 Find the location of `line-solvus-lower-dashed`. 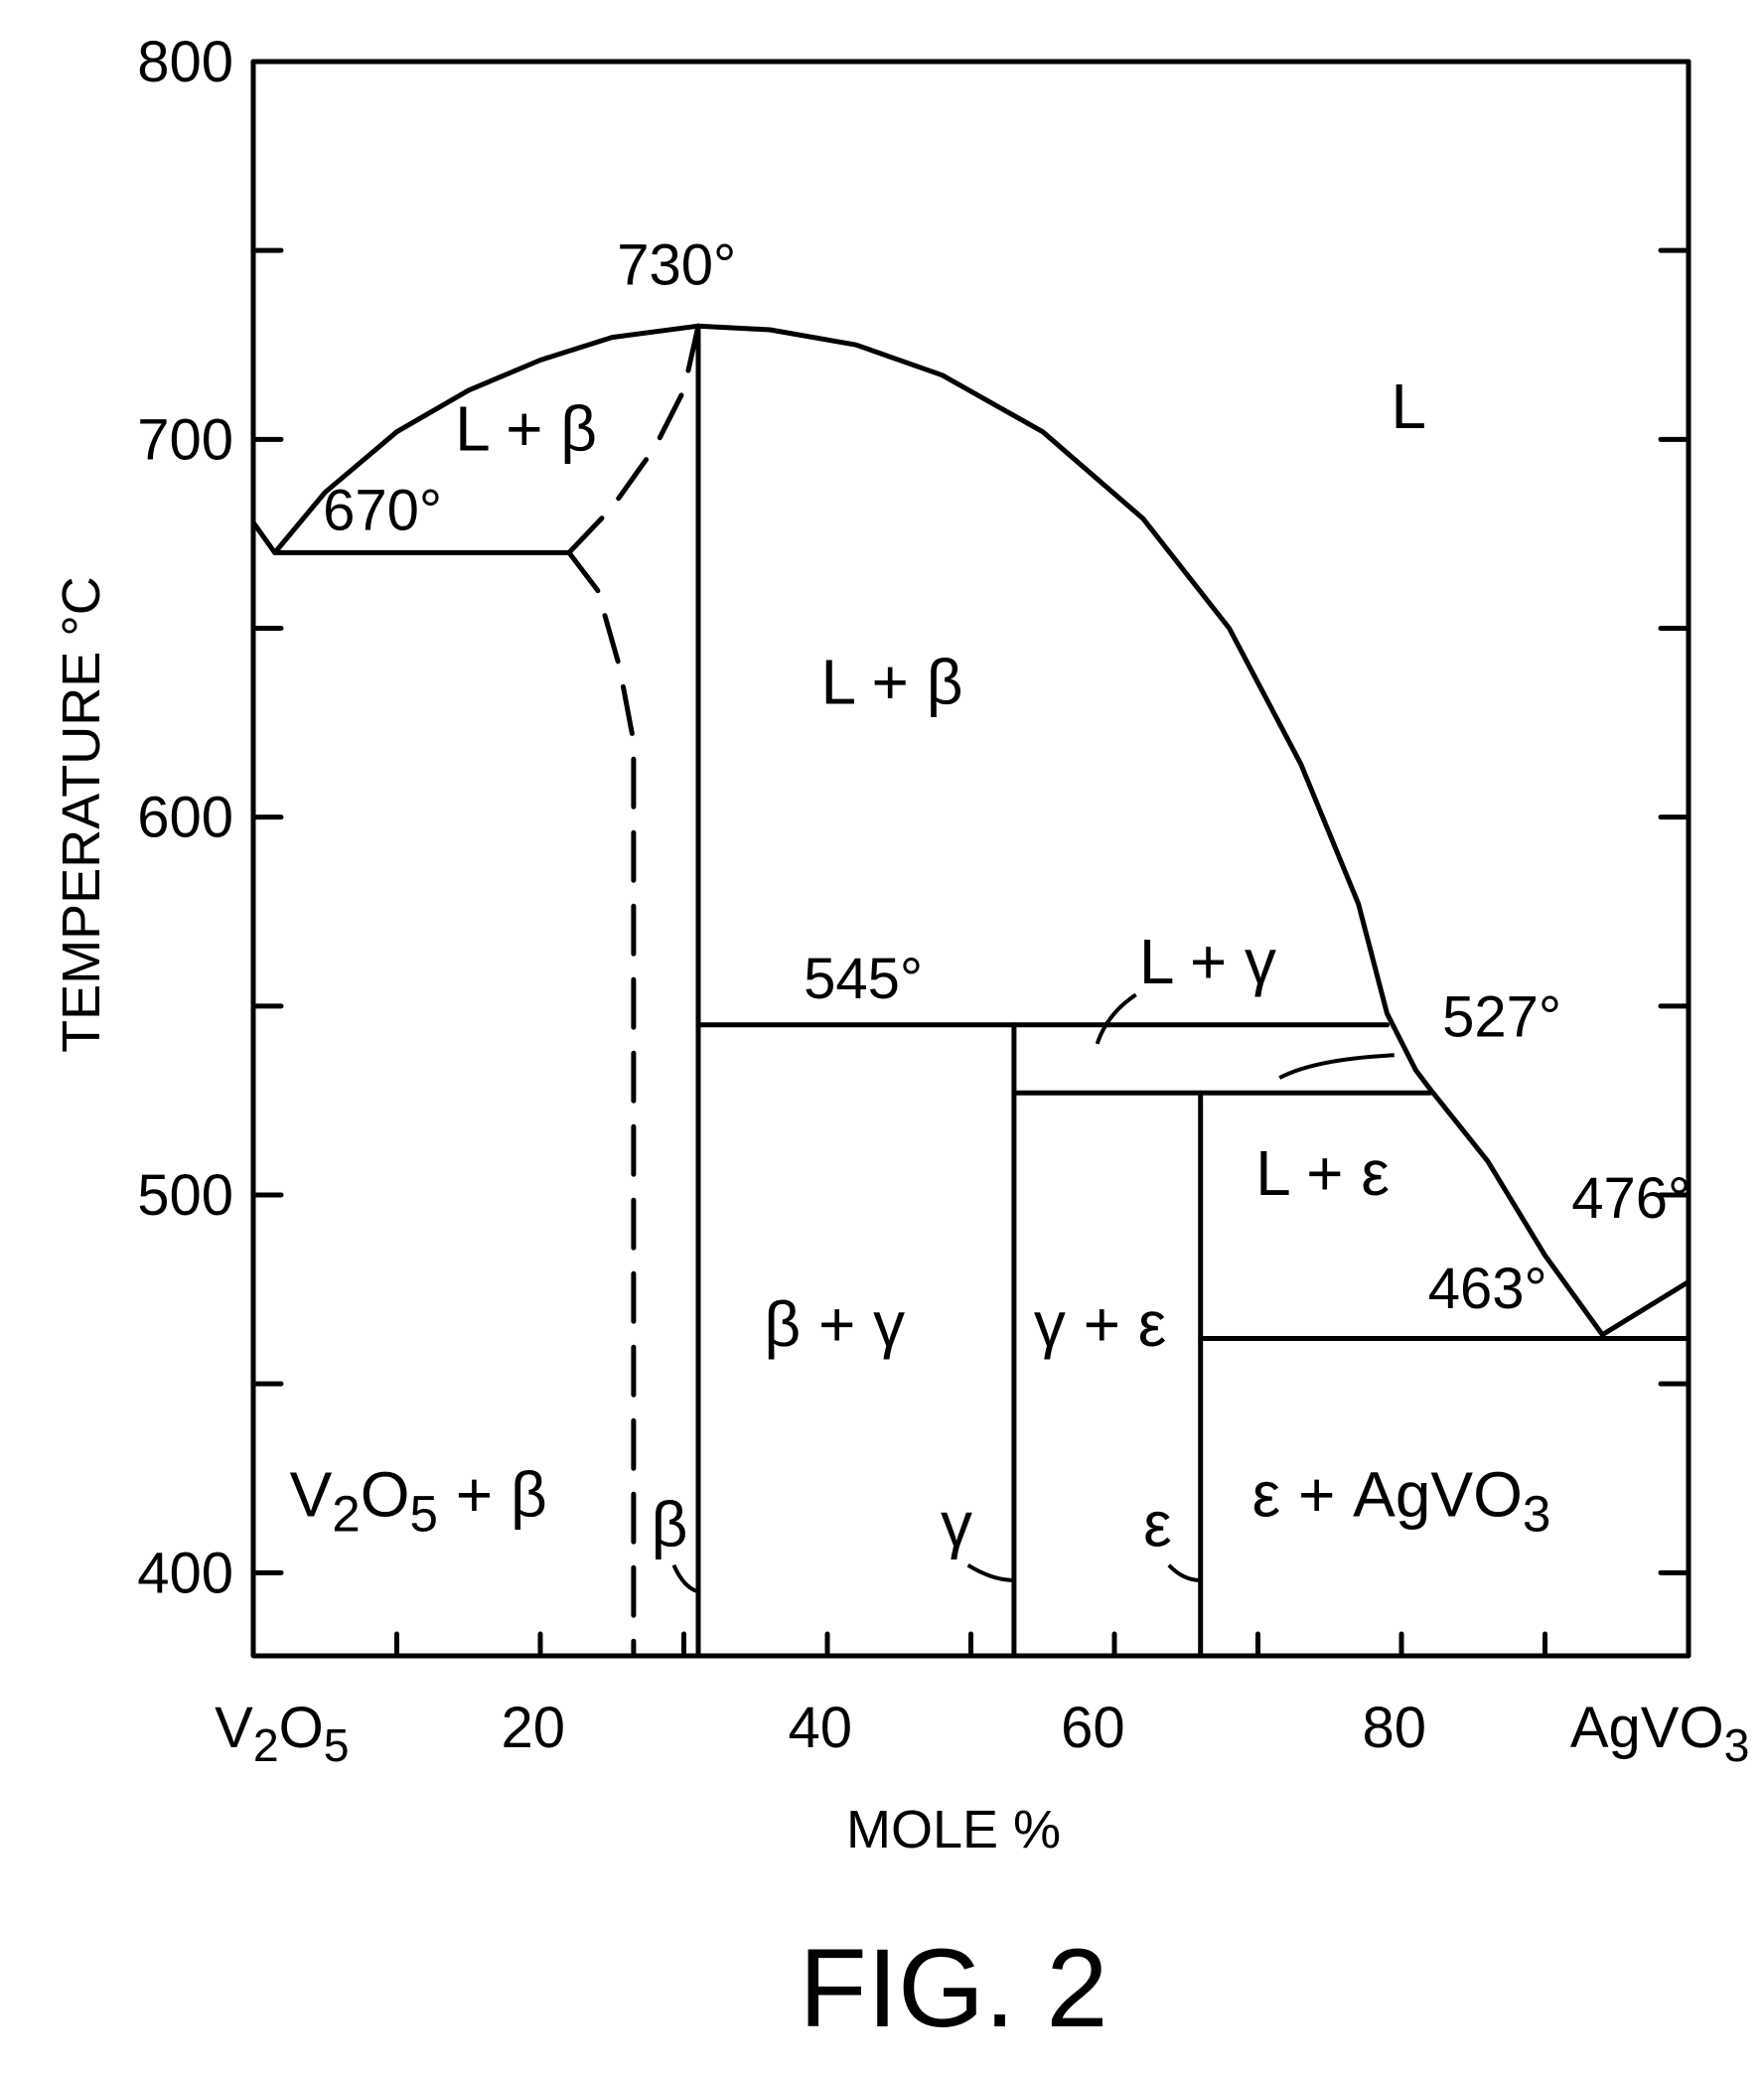

line-solvus-lower-dashed is located at coordinates (601, 1104).